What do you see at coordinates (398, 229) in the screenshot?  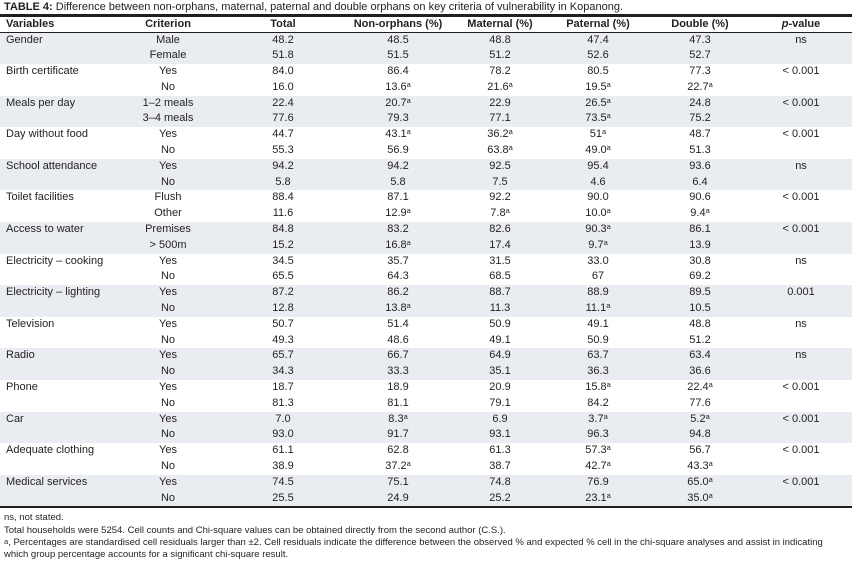 I see `data-cell: 83.2` at bounding box center [398, 229].